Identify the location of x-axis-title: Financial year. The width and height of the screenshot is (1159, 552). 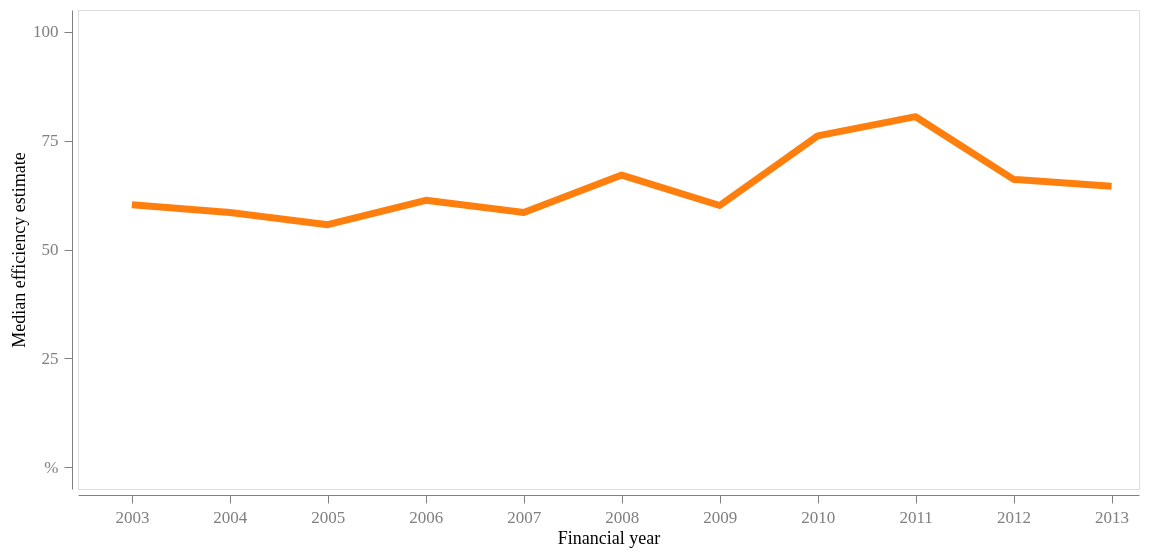
(609, 537).